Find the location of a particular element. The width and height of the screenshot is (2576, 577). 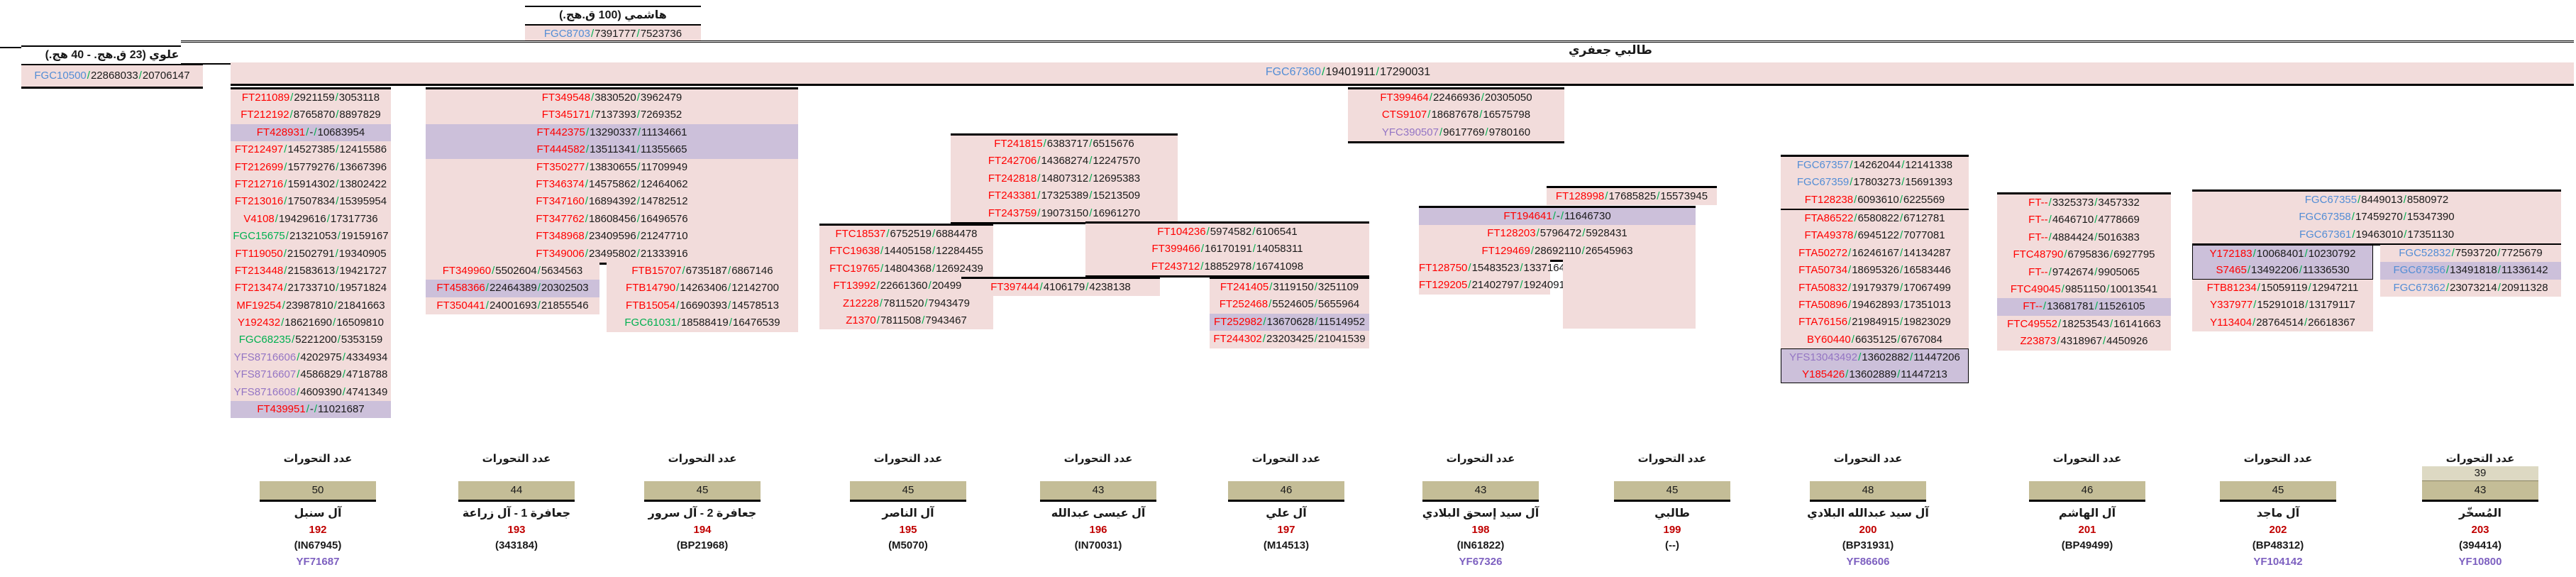

snp-pos: 21321053 is located at coordinates (313, 237).